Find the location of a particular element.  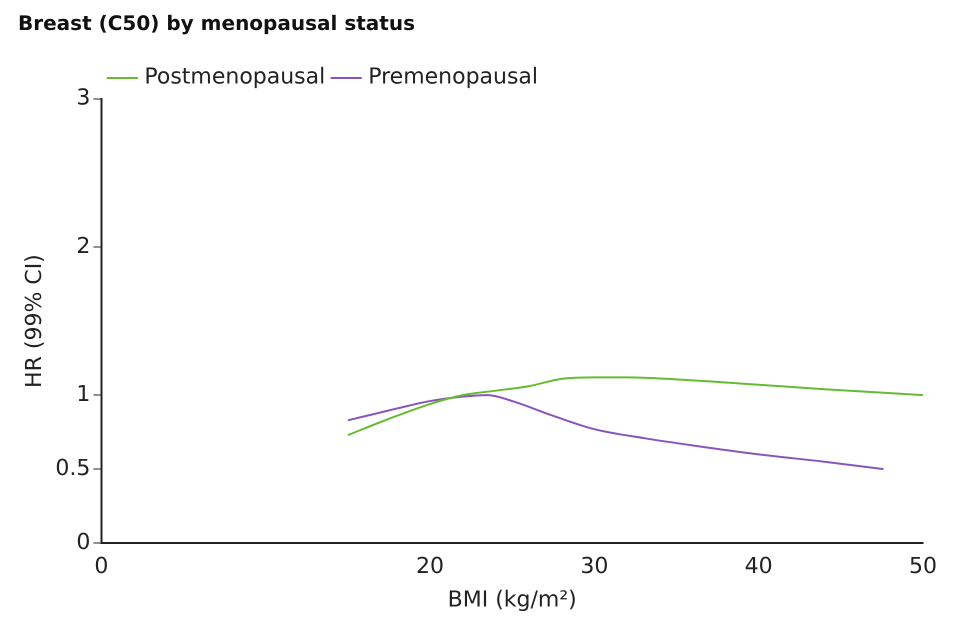

y-tick-label: 2 is located at coordinates (83, 246).